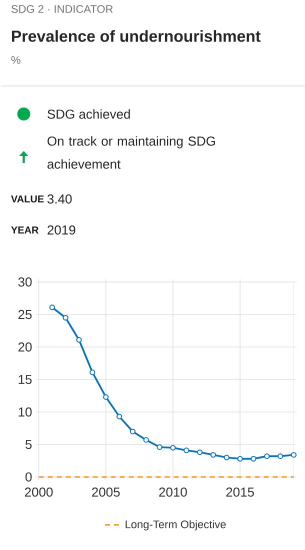 This screenshot has height=550, width=305. Describe the element at coordinates (15, 60) in the screenshot. I see `chart-subtitle: %` at that location.